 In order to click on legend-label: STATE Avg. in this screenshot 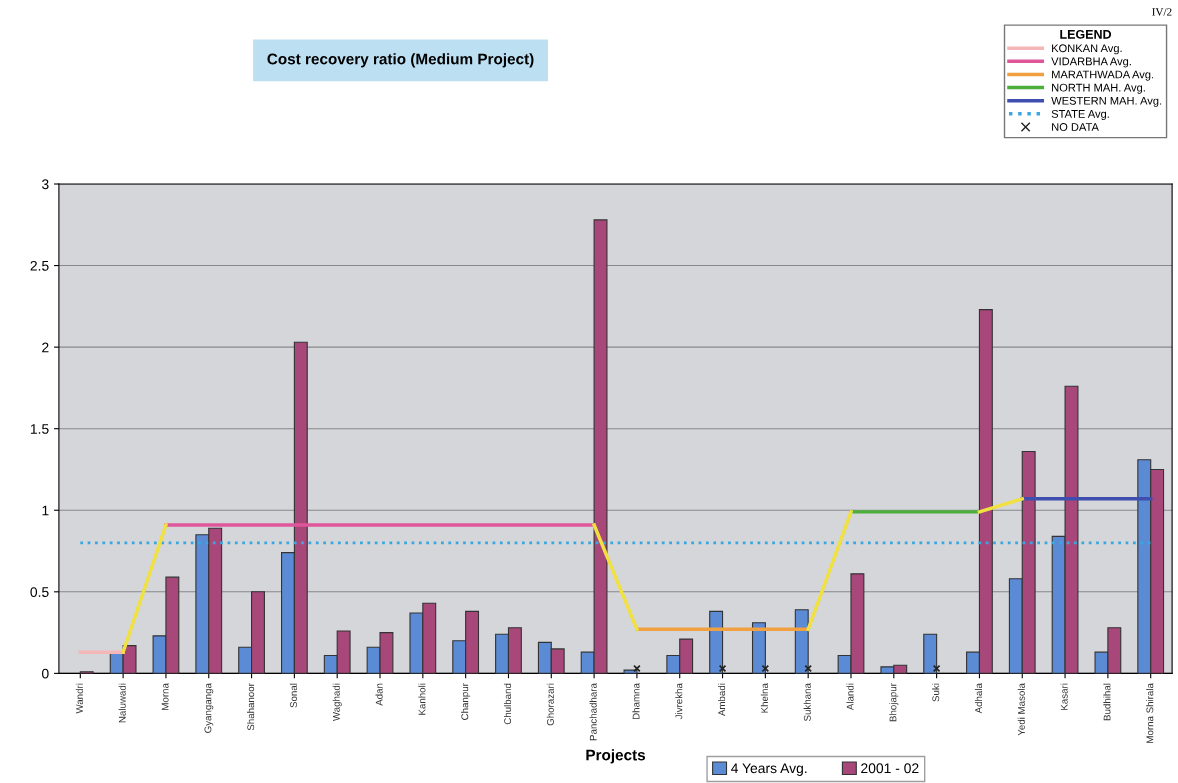, I will do `click(1080, 115)`.